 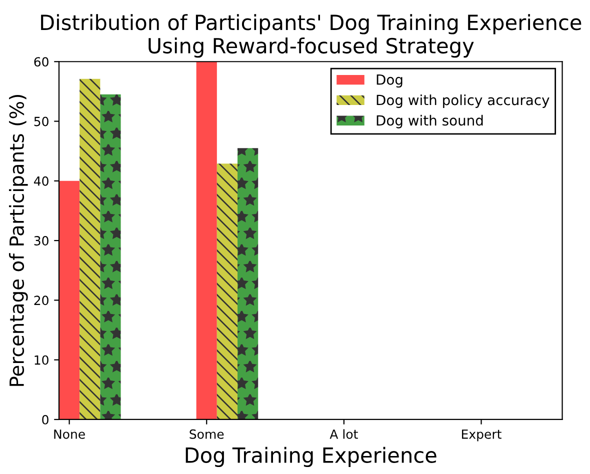 I want to click on x-tick-label: A lot, so click(x=344, y=434).